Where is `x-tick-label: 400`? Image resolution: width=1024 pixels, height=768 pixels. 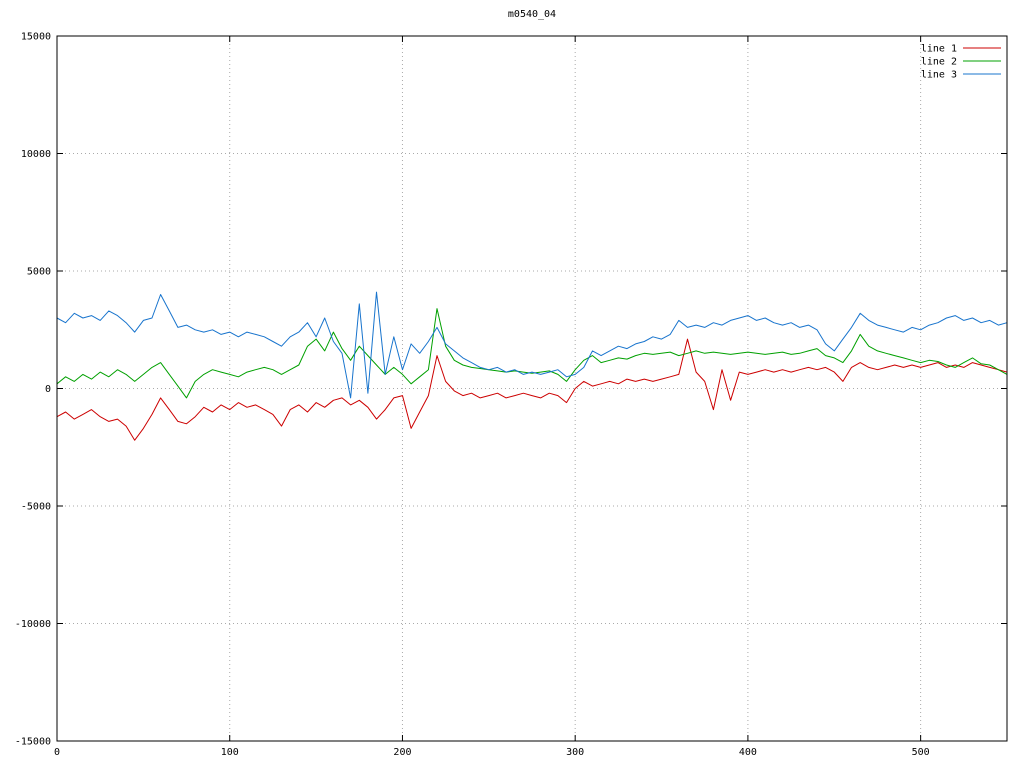
x-tick-label: 400 is located at coordinates (748, 752).